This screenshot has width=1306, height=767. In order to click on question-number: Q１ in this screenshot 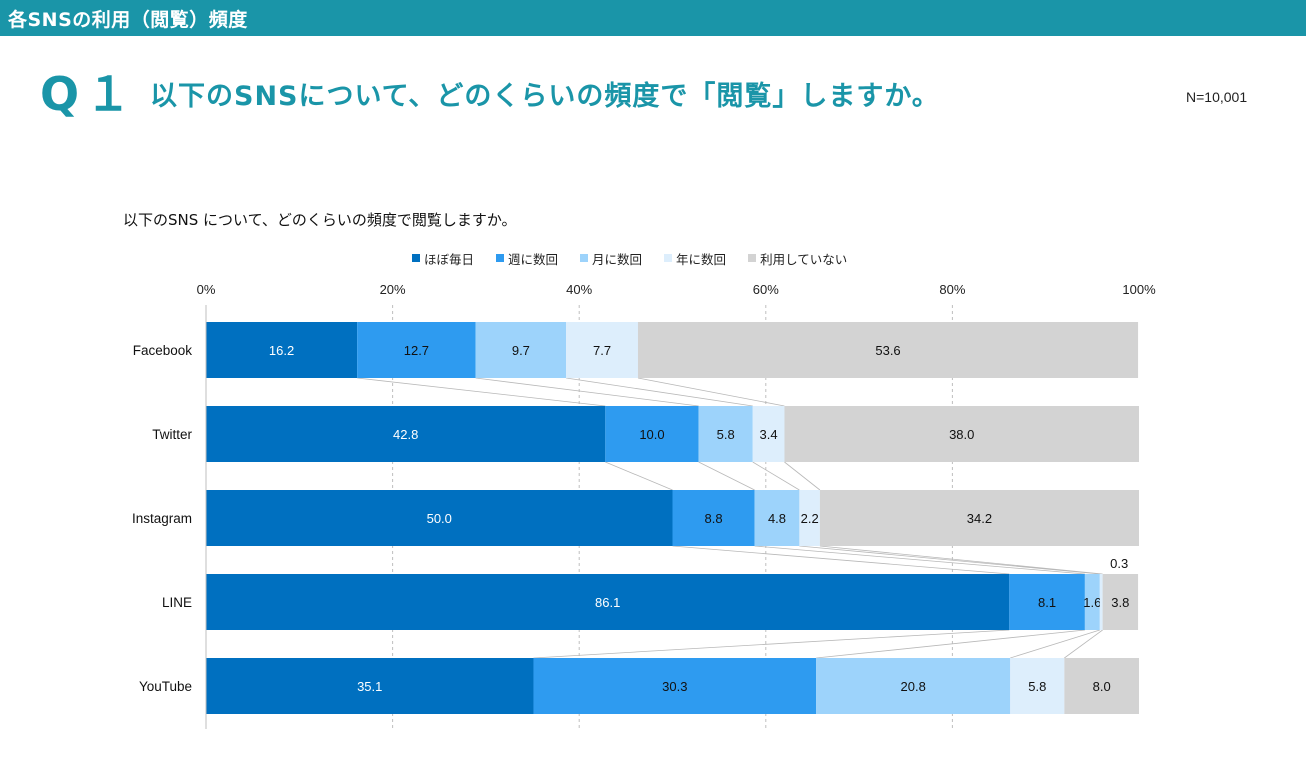, I will do `click(89, 94)`.